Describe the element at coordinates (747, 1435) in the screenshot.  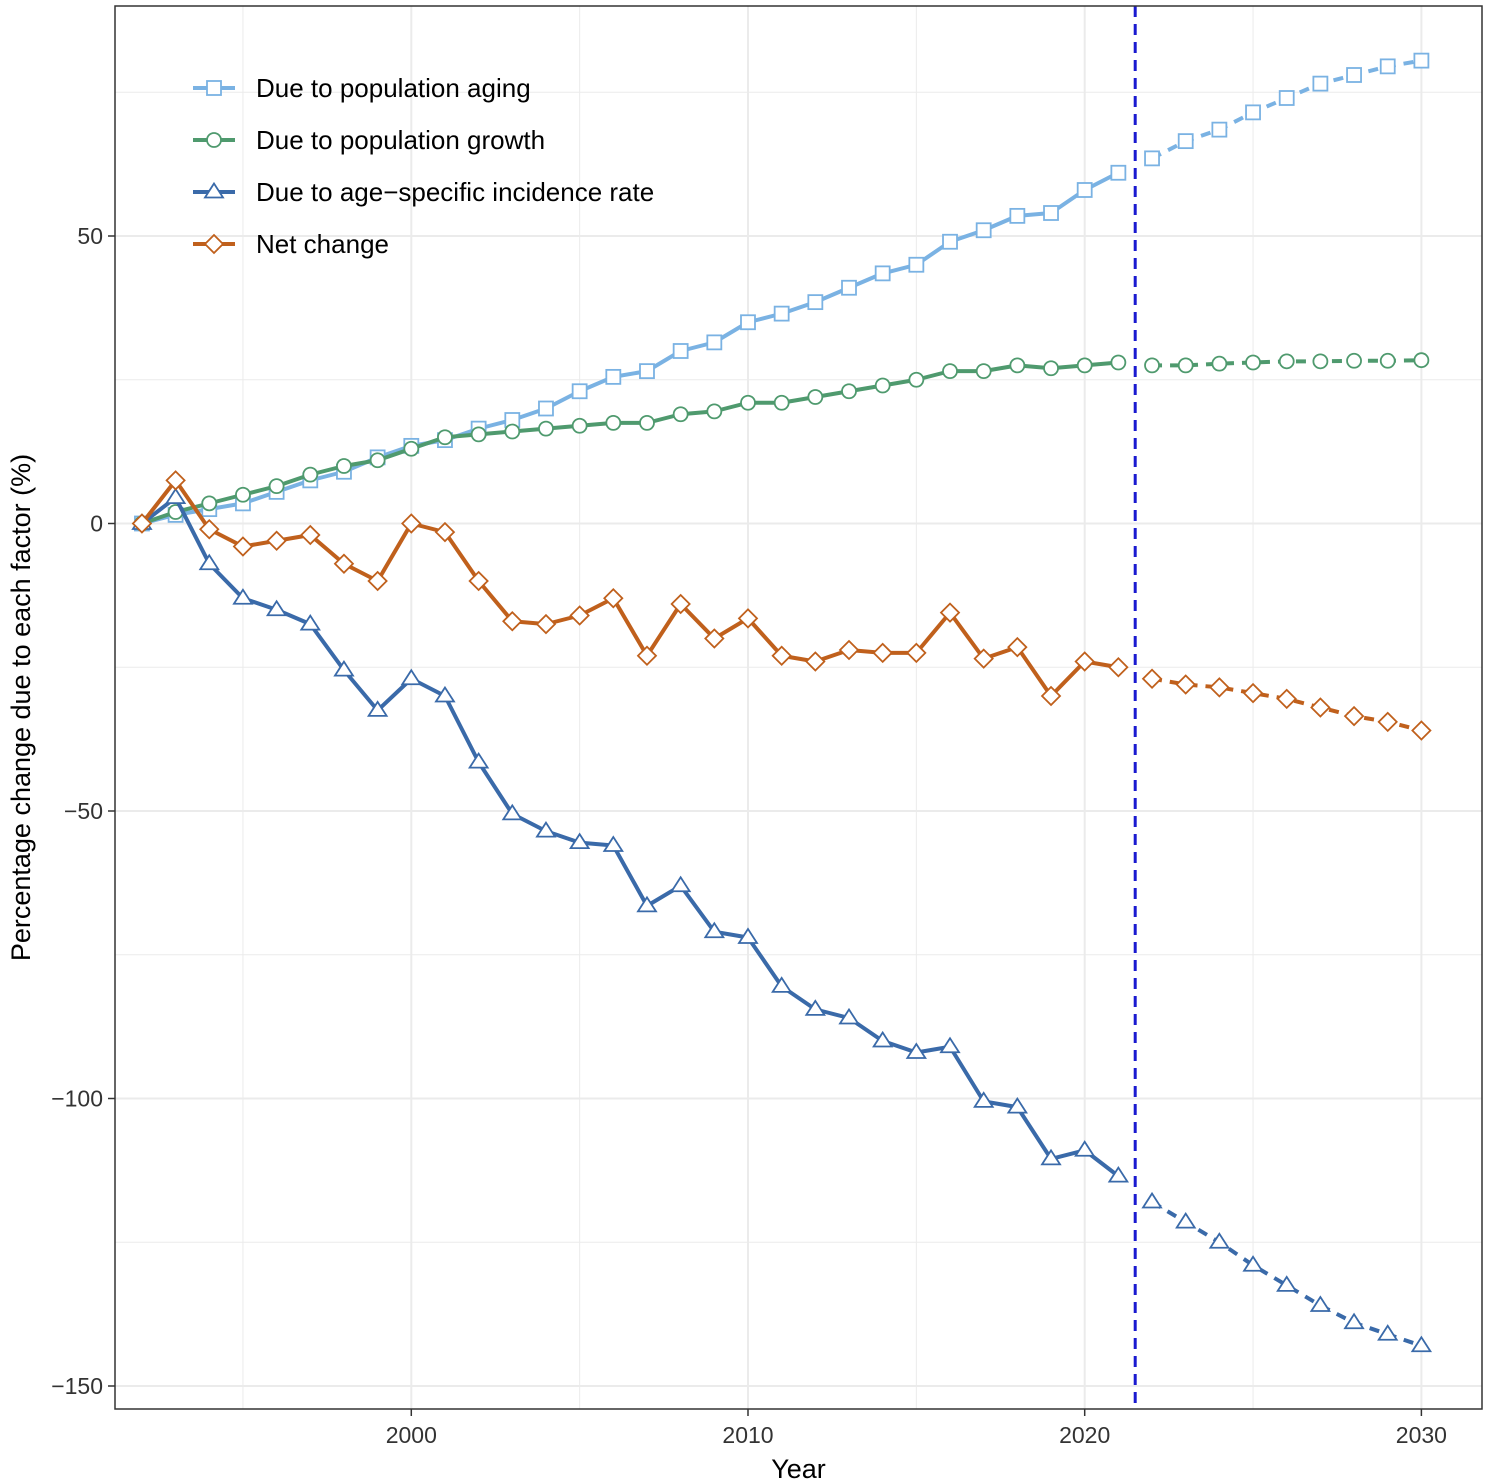
I see `x-tick-label: 2010` at that location.